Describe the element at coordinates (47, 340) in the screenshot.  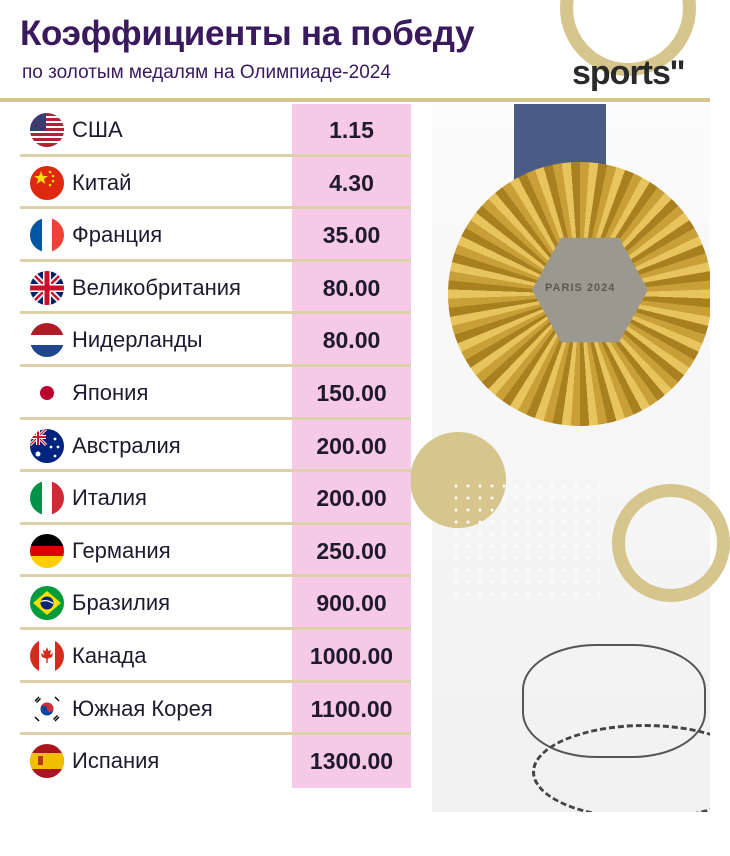
I see `netherlands-flag-icon` at that location.